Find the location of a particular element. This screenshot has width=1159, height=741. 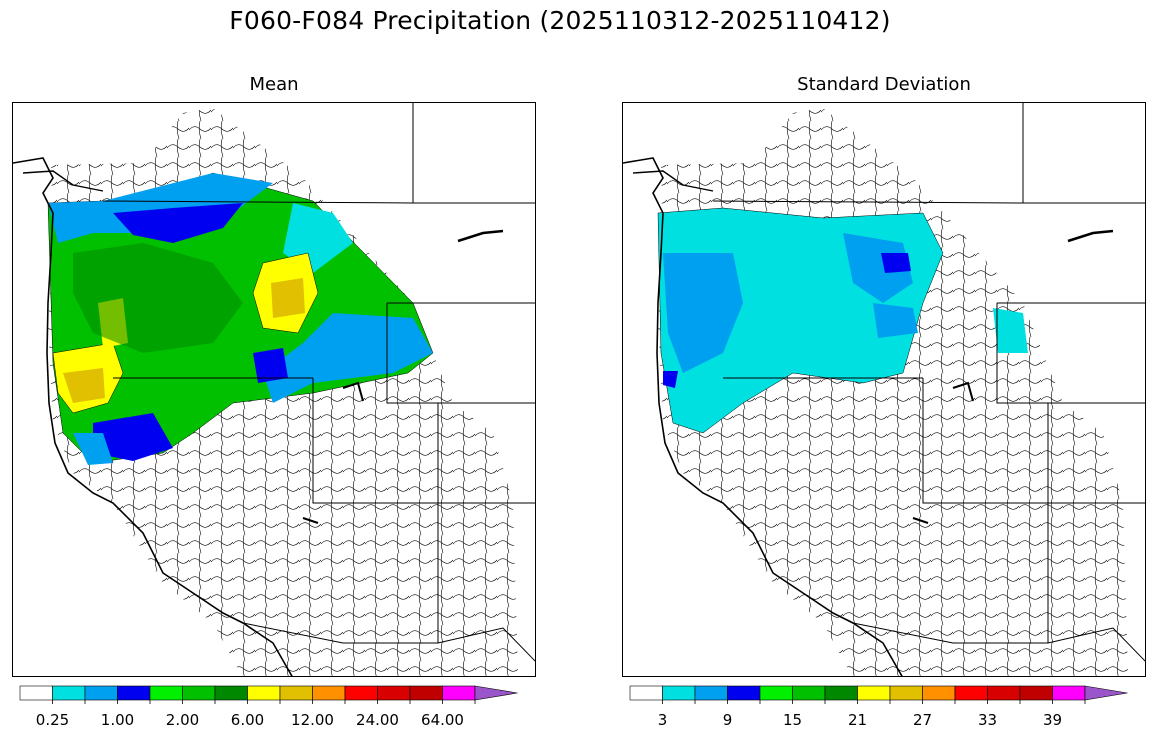

colorbar-tick-label: 64.00 is located at coordinates (442, 720).